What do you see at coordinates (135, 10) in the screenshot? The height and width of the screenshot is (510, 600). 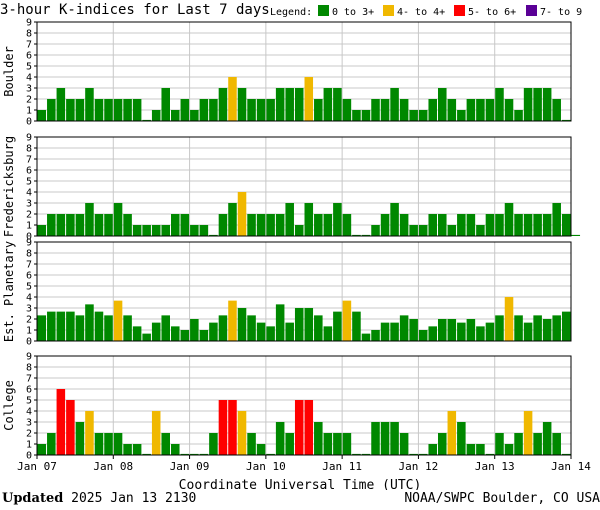 I see `chart-title: 3-hour K-indices for Last 7 days` at bounding box center [135, 10].